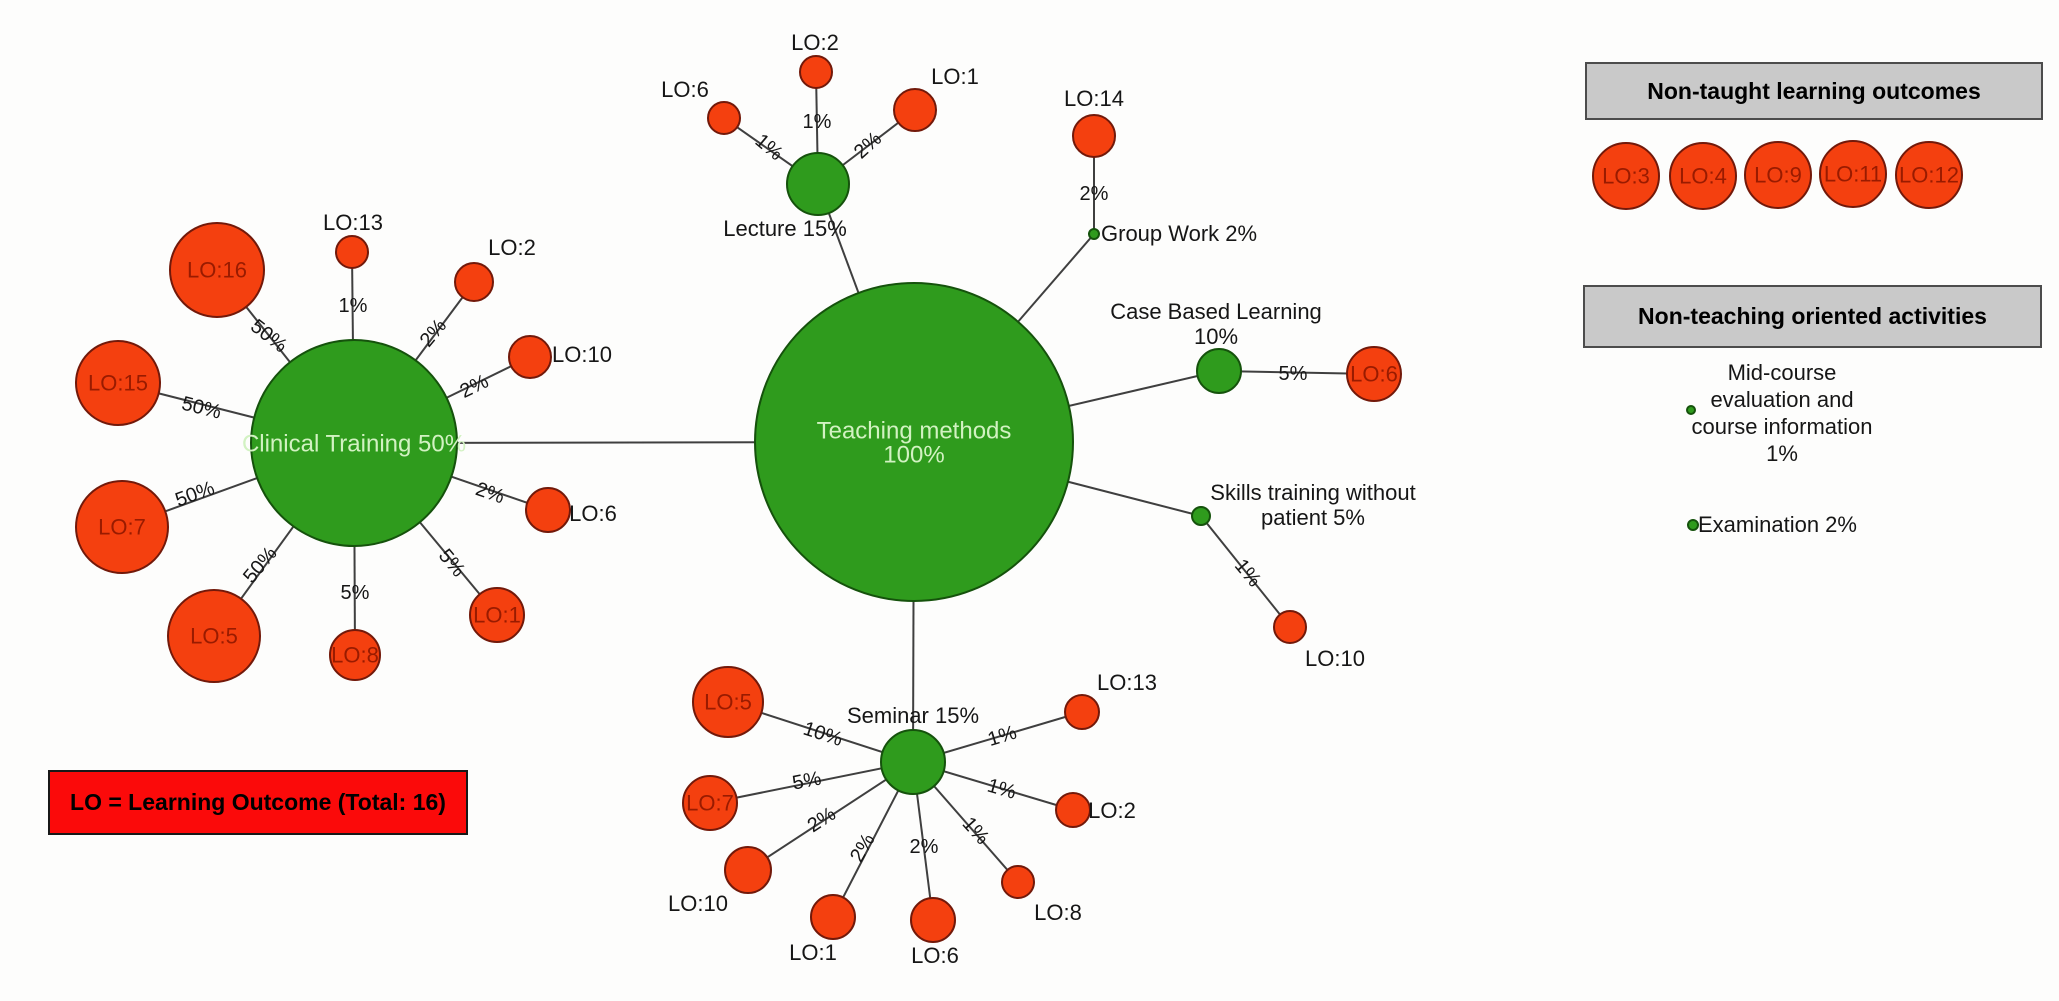  What do you see at coordinates (748, 870) in the screenshot?
I see `node-lo10-s` at bounding box center [748, 870].